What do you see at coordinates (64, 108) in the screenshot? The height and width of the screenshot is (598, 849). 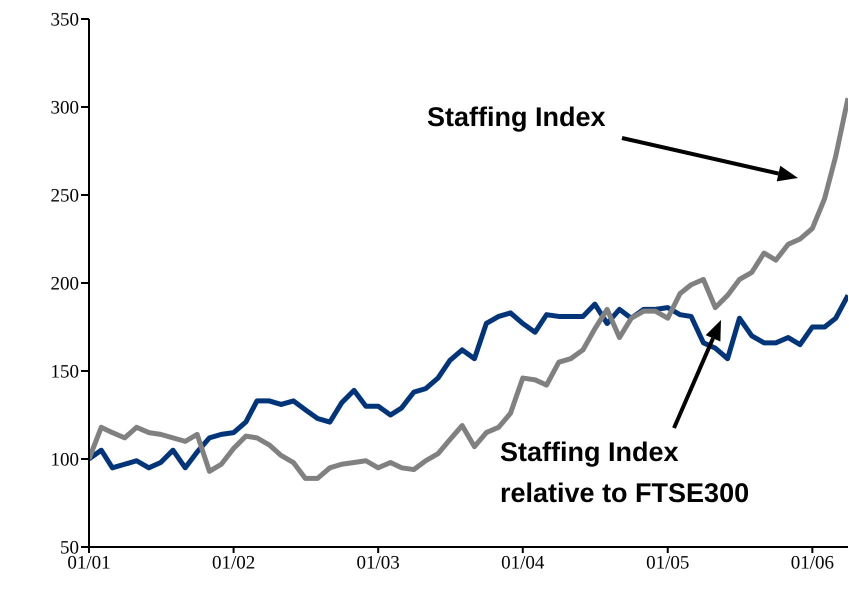 I see `y-tick-label: 300` at bounding box center [64, 108].